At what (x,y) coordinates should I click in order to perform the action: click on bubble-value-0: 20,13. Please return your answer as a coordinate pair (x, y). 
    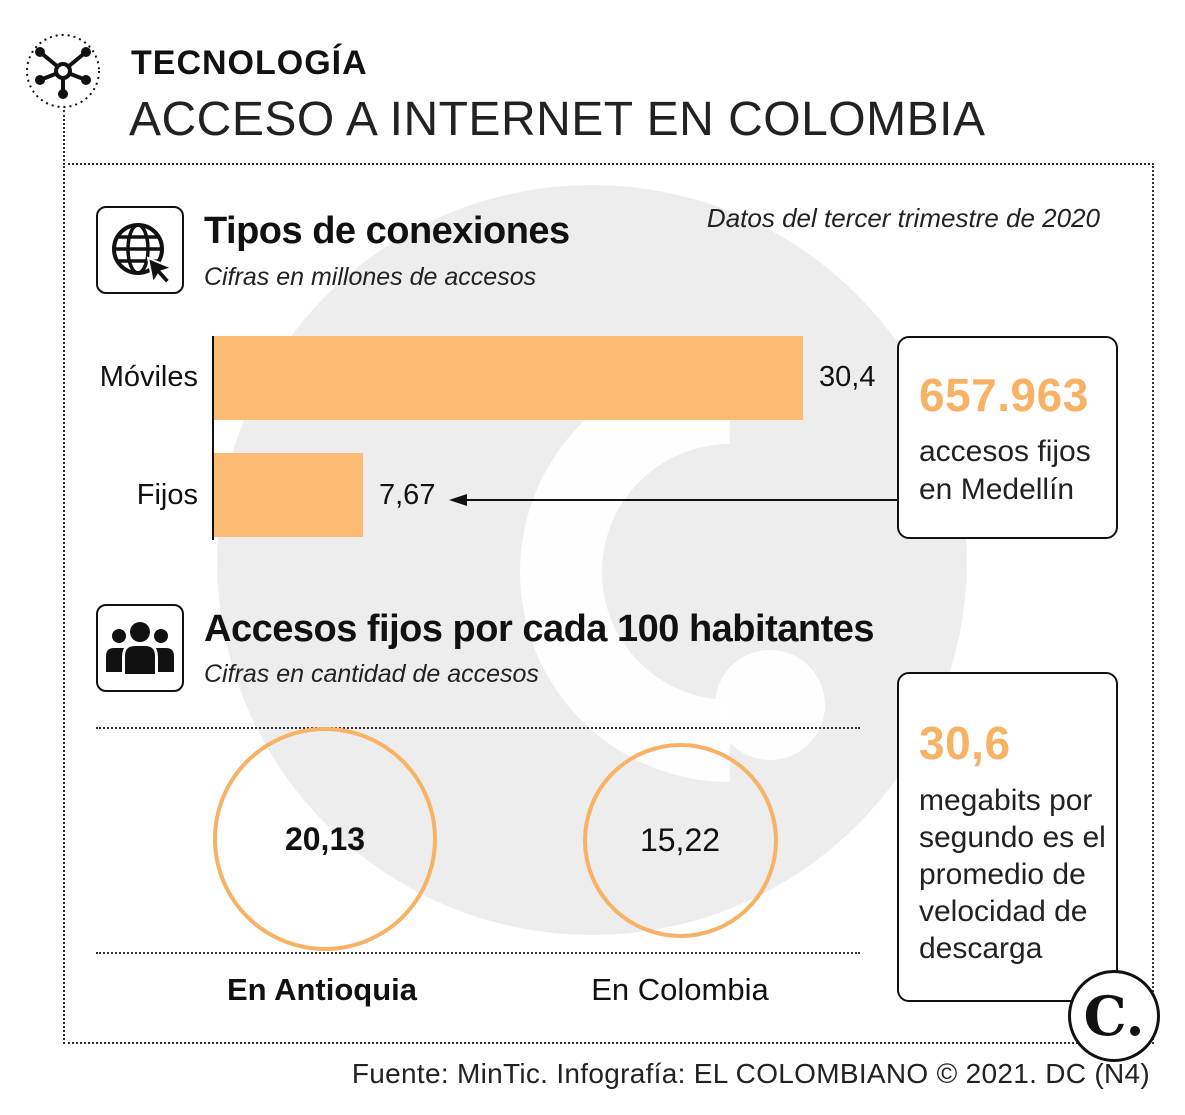
    Looking at the image, I should click on (325, 838).